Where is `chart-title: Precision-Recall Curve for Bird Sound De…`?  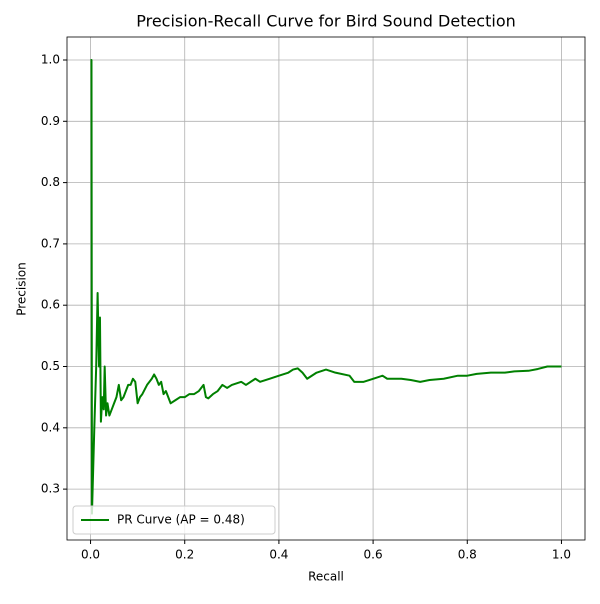 chart-title: Precision-Recall Curve for Bird Sound De… is located at coordinates (326, 21).